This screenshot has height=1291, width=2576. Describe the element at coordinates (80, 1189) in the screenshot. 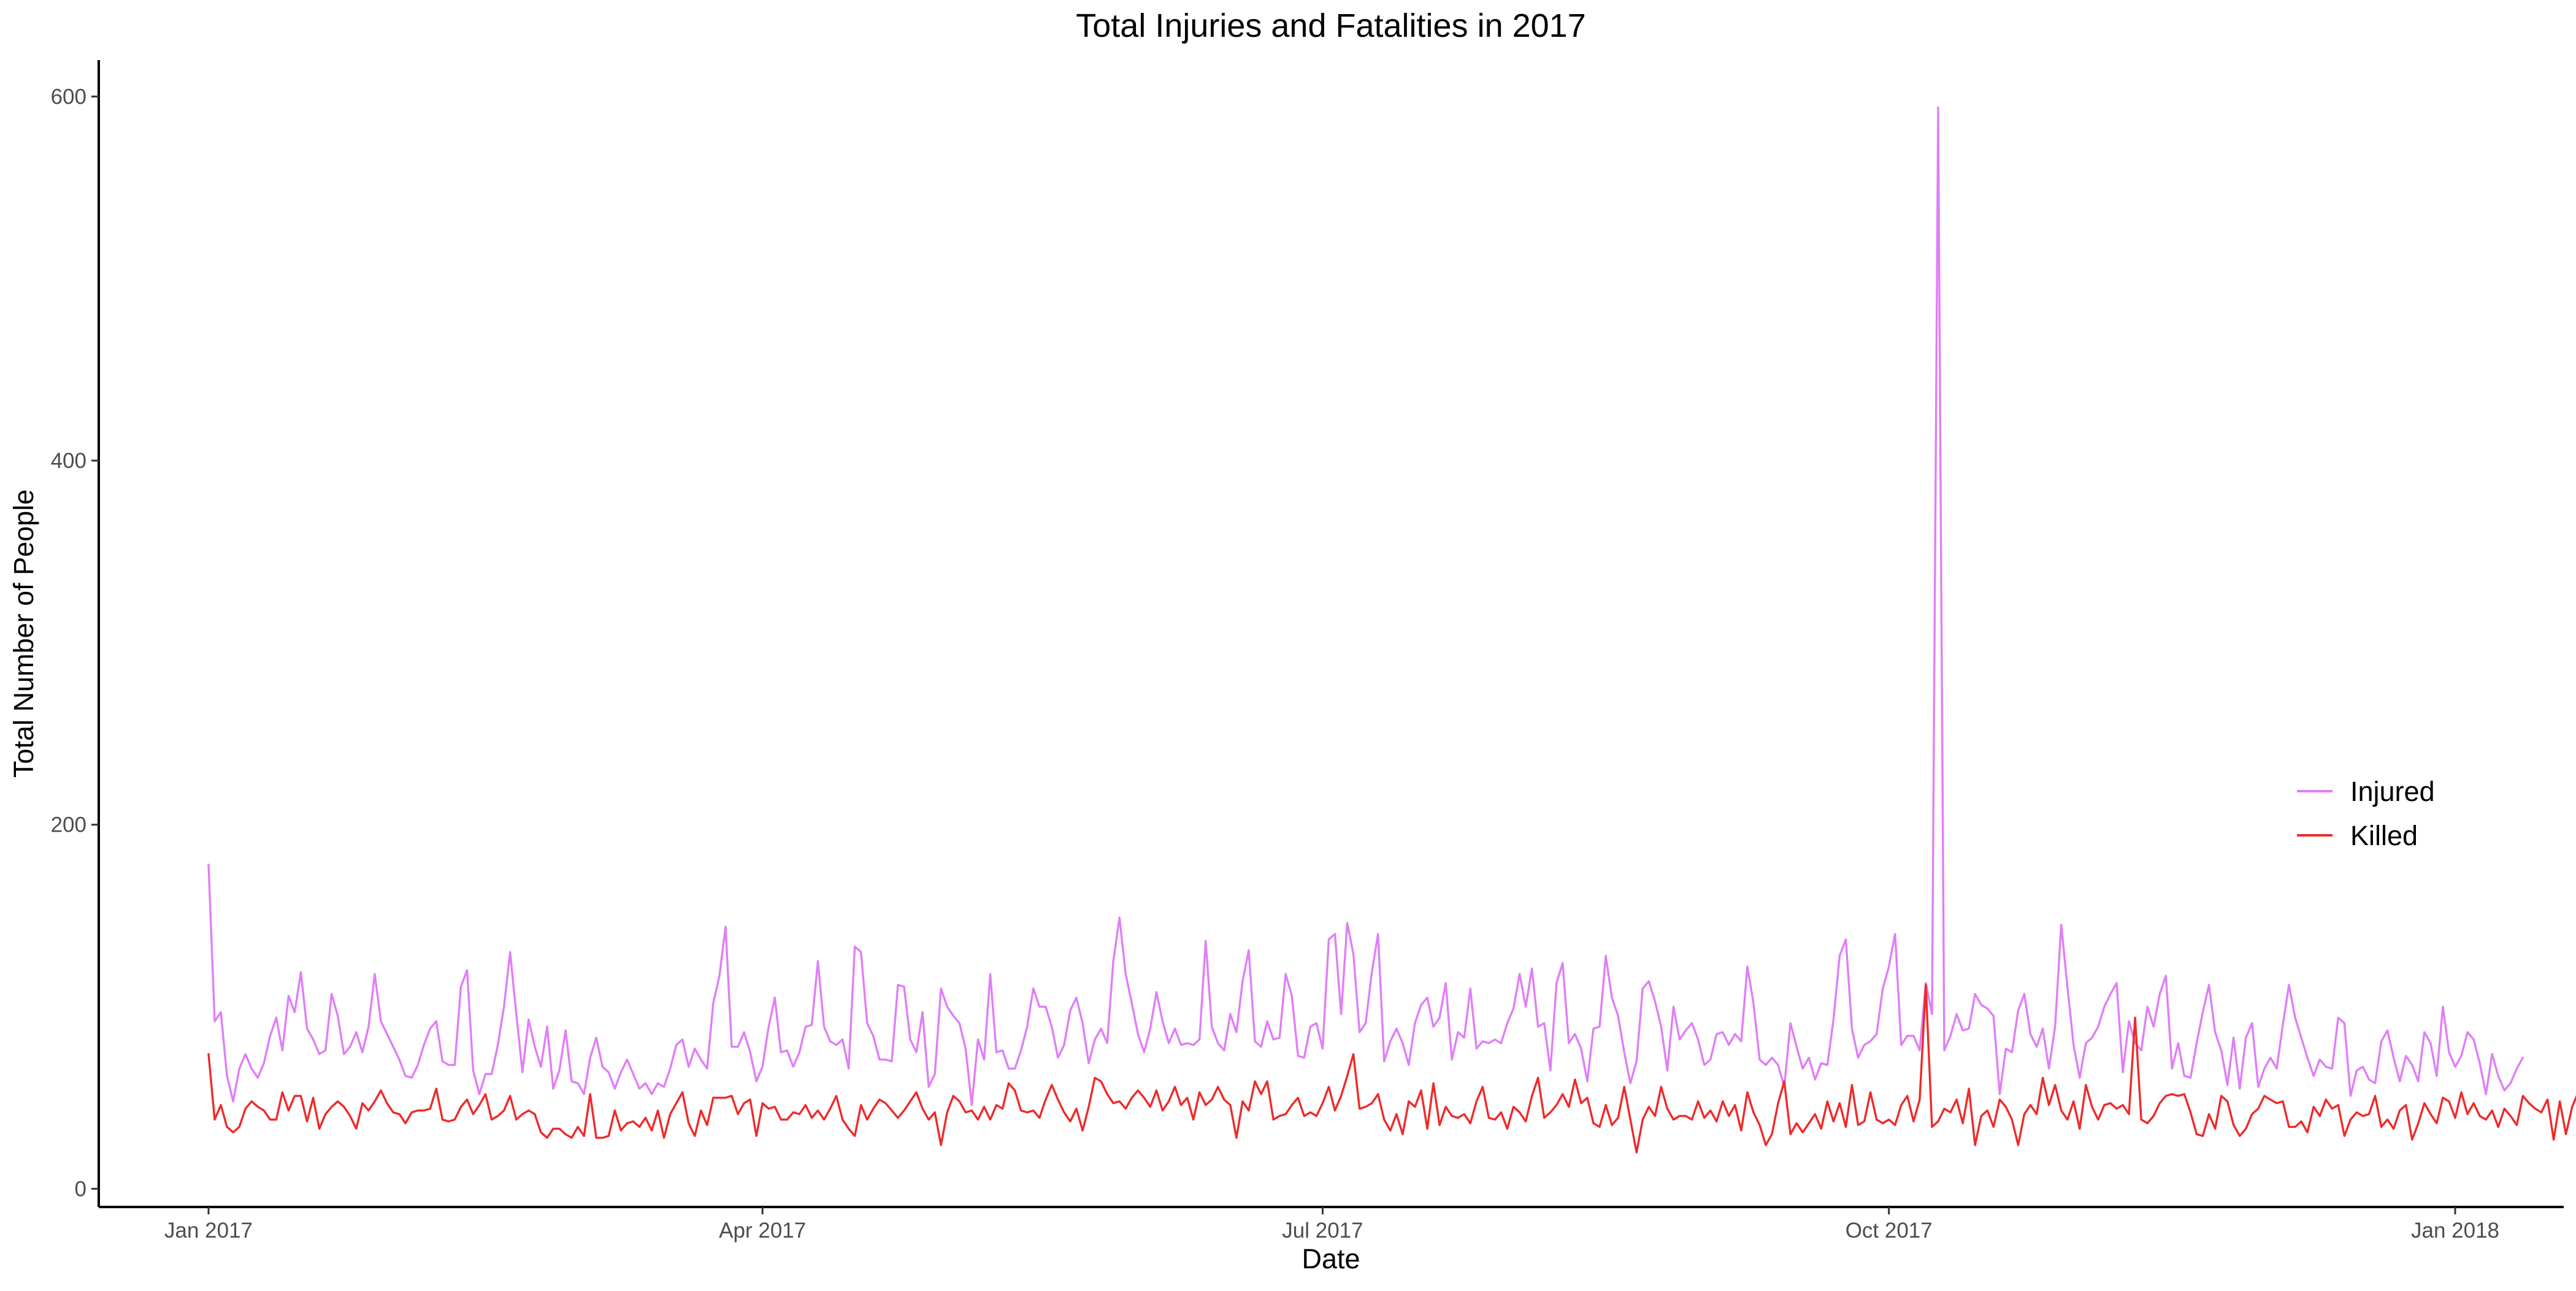

I see `y-tick-label: 0` at that location.